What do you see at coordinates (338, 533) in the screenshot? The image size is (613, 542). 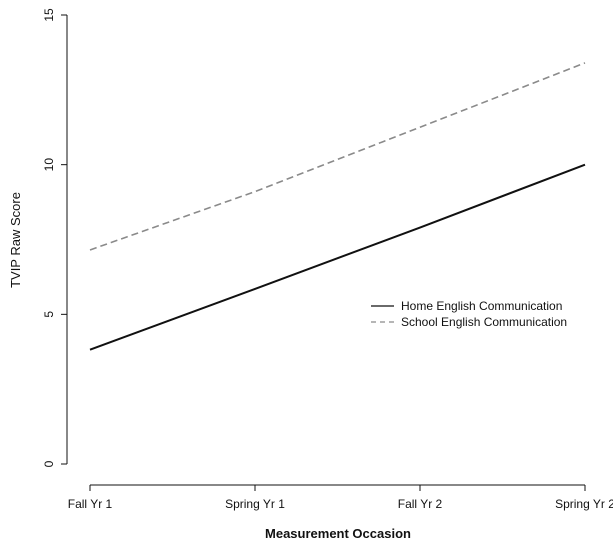 I see `x-axis-title: Measurement Occasion` at bounding box center [338, 533].